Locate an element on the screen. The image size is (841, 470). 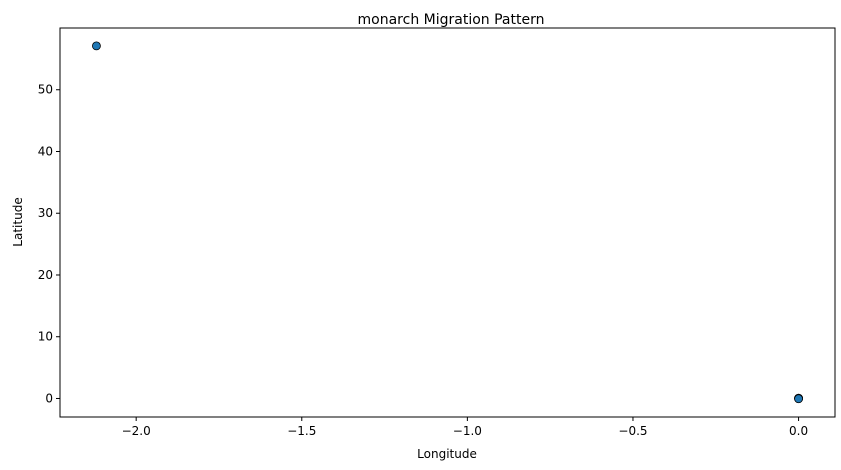
x-axis: −2.0 −1.5 −1.0 −0.5 0.0 is located at coordinates (465, 427).